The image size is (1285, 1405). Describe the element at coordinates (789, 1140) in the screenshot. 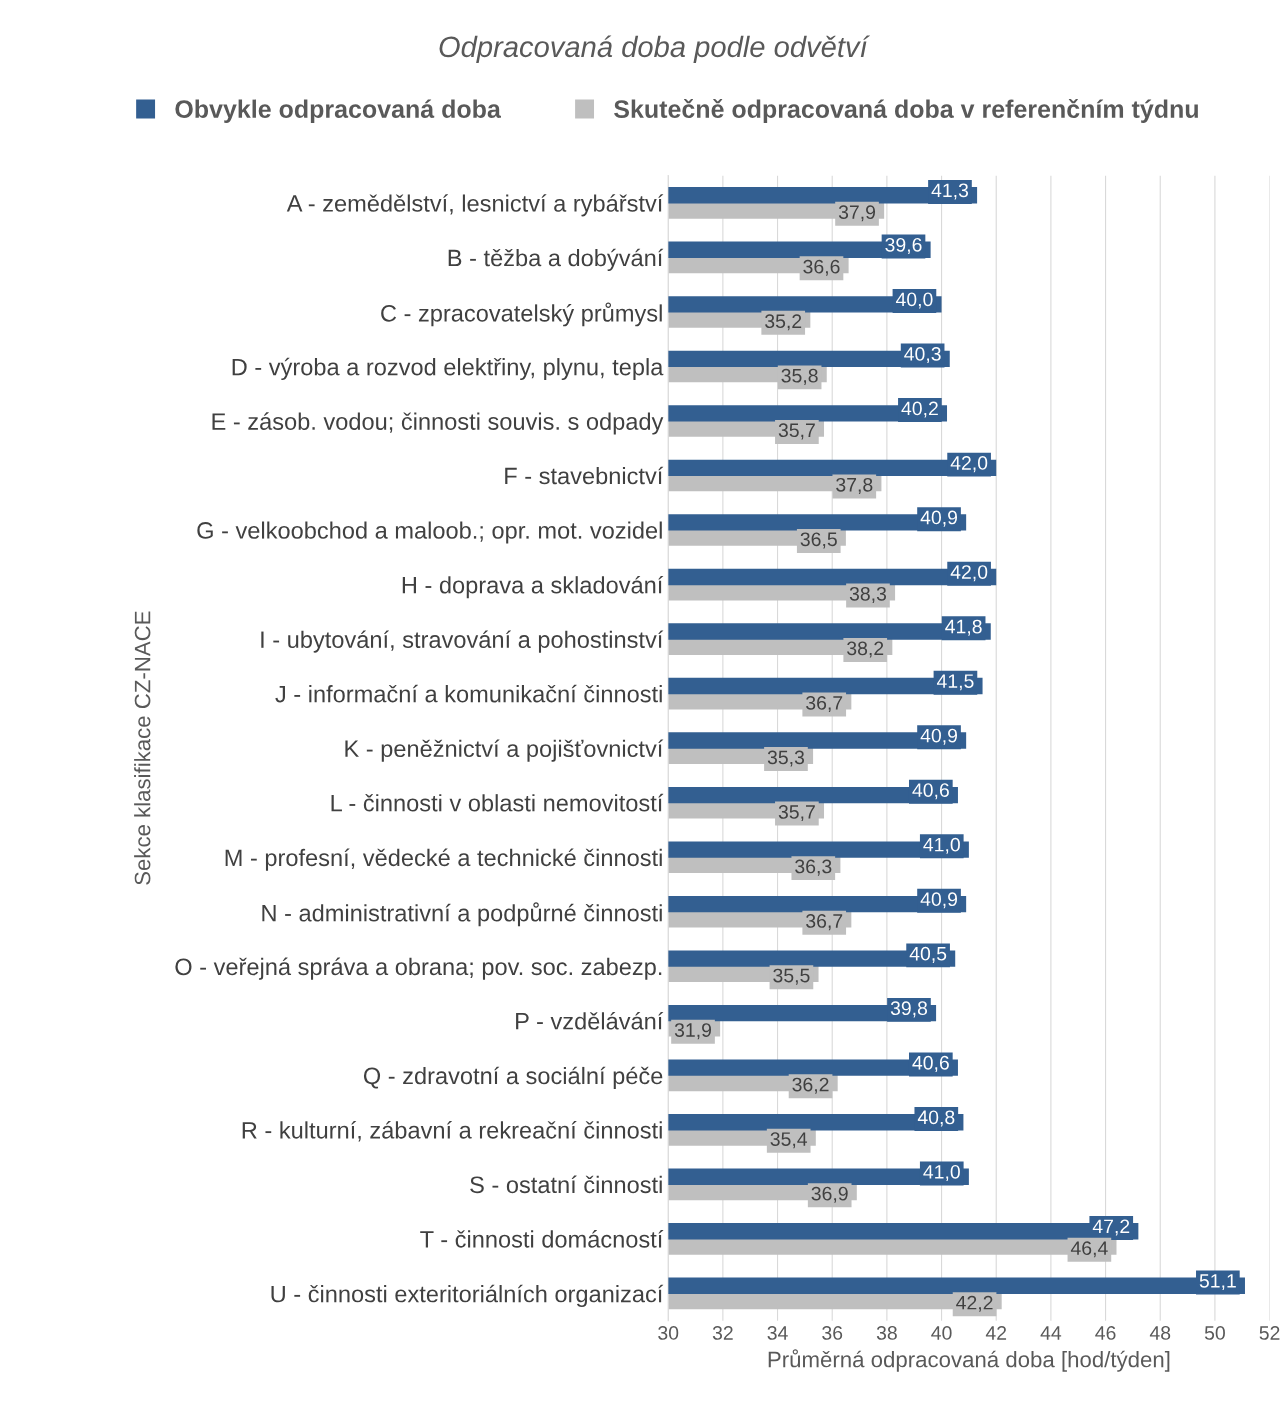

I see `data-label: 35,4` at that location.